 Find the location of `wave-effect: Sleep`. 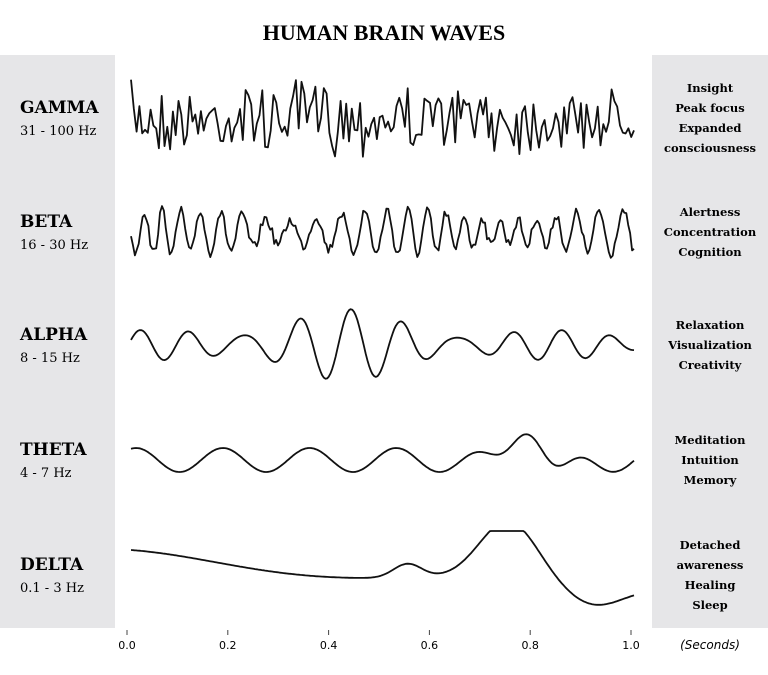

wave-effect: Sleep is located at coordinates (709, 605).